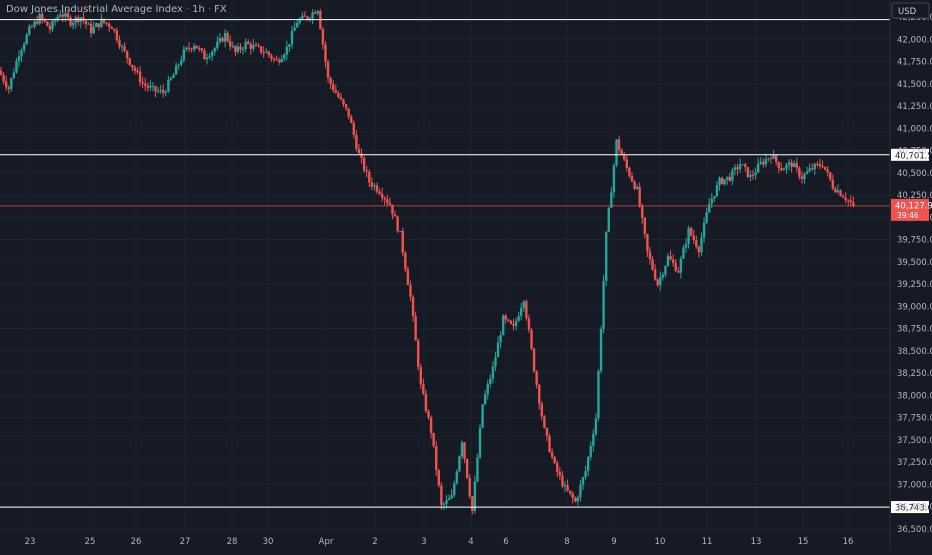 This screenshot has width=932, height=555. I want to click on time-tick-label: 6, so click(505, 542).